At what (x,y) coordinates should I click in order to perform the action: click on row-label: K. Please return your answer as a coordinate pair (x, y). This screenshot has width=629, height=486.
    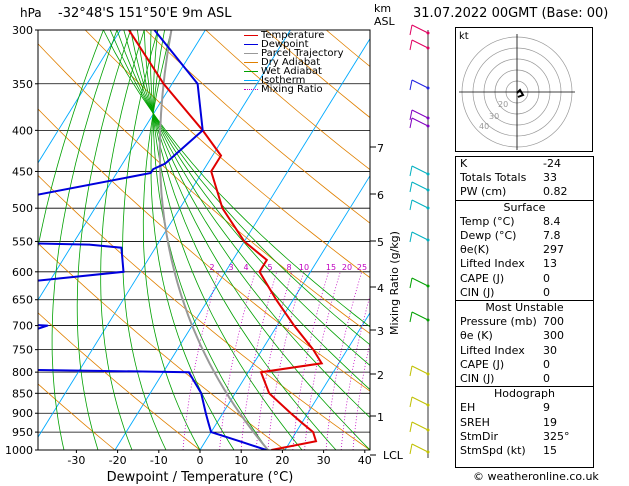
    Looking at the image, I should click on (464, 163).